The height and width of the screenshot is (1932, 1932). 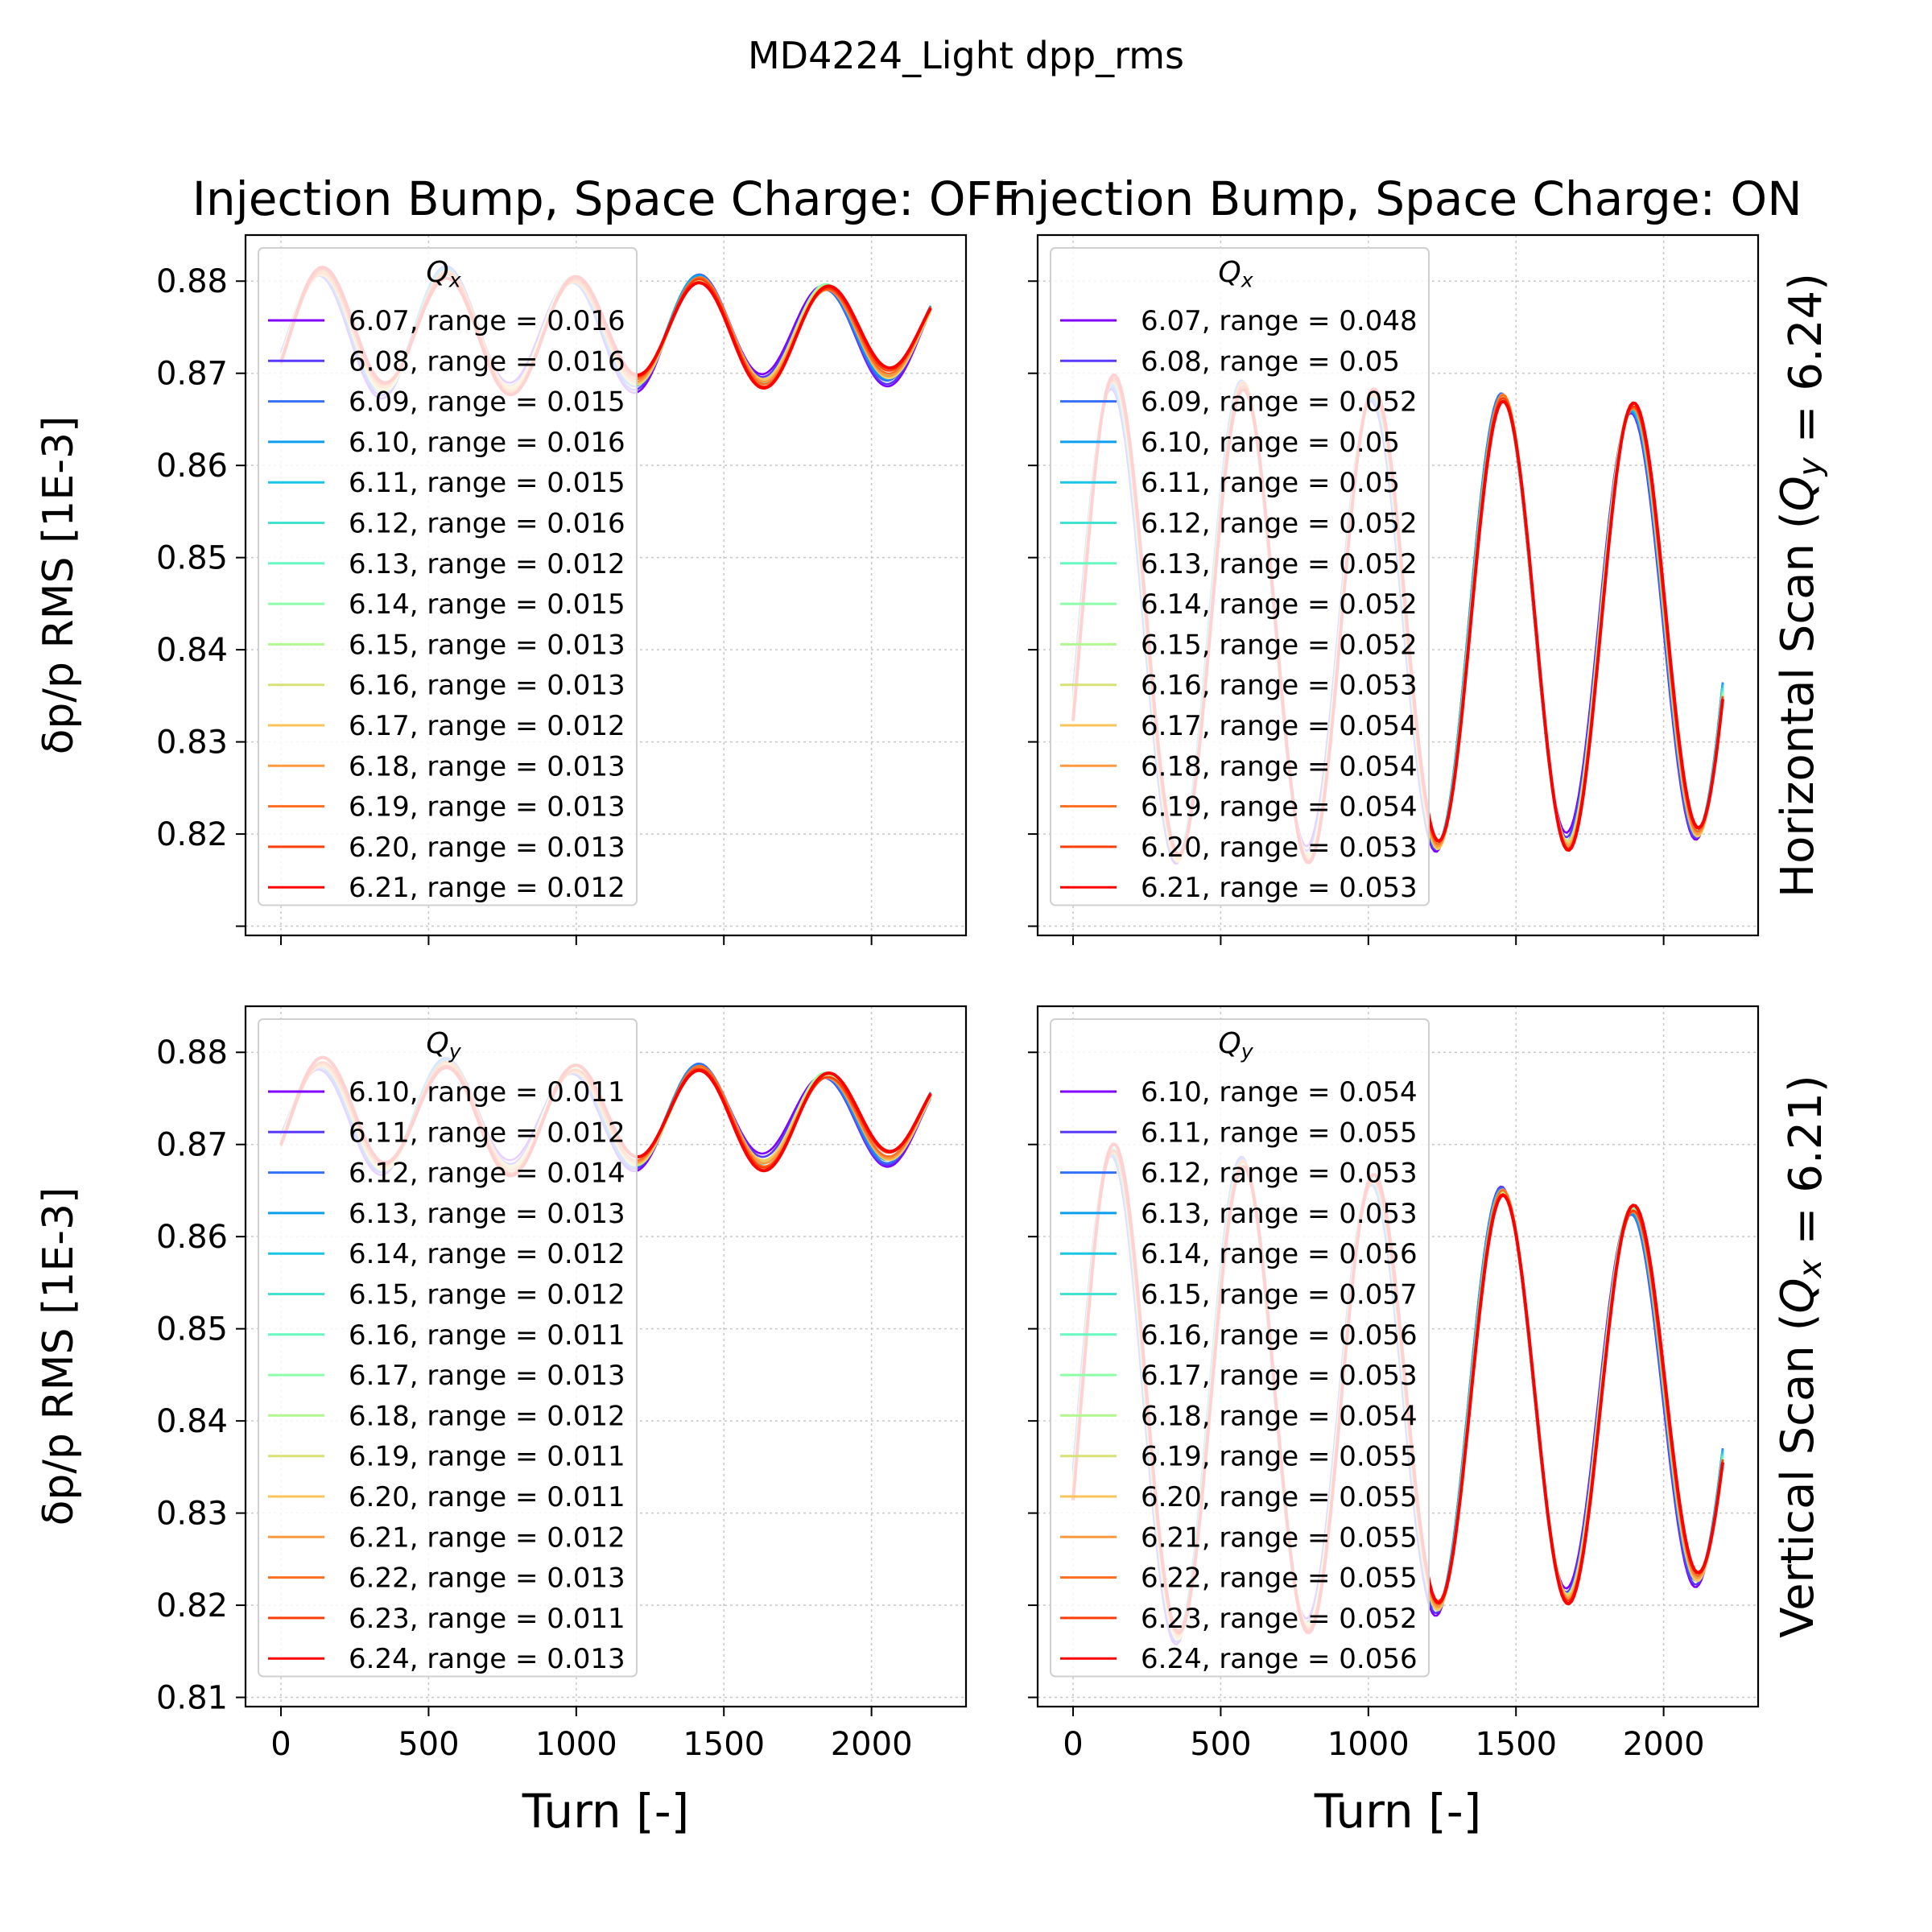 What do you see at coordinates (487, 726) in the screenshot?
I see `legend-entry: 6.17, range = 0.012` at bounding box center [487, 726].